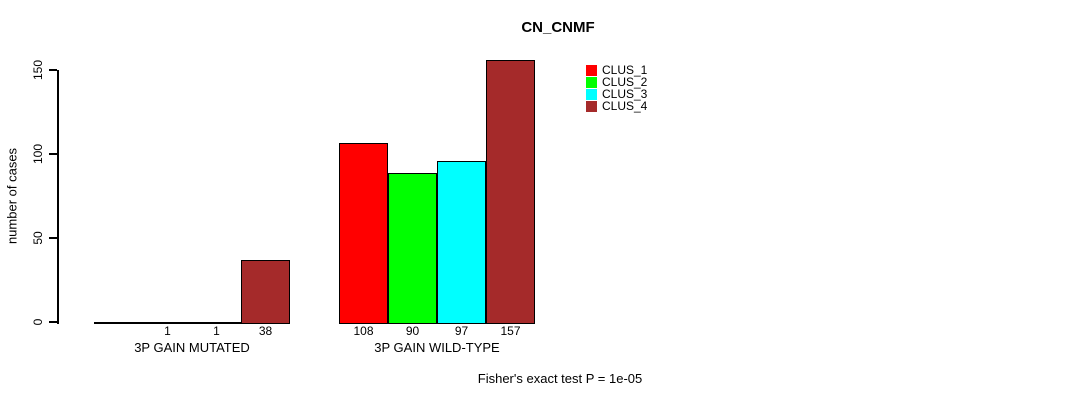 This screenshot has width=1090, height=400. What do you see at coordinates (38, 70) in the screenshot?
I see `y-axis-tick-label: 150` at bounding box center [38, 70].